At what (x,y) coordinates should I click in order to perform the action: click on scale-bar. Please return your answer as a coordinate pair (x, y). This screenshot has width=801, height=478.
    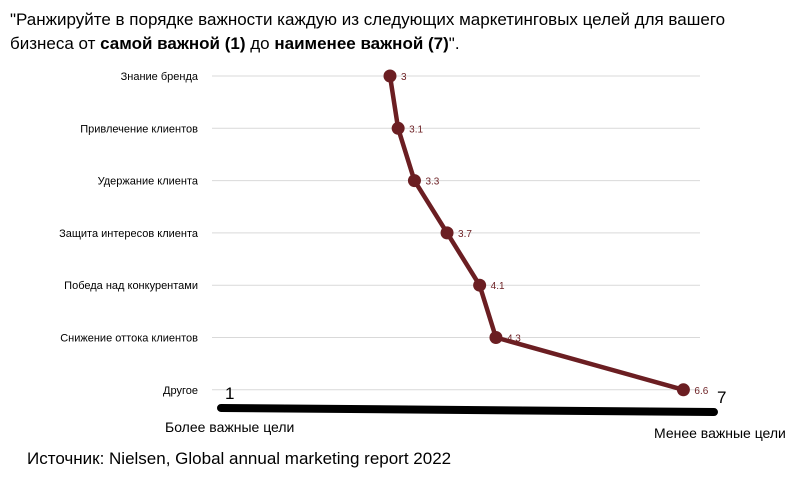
    Looking at the image, I should click on (467, 410).